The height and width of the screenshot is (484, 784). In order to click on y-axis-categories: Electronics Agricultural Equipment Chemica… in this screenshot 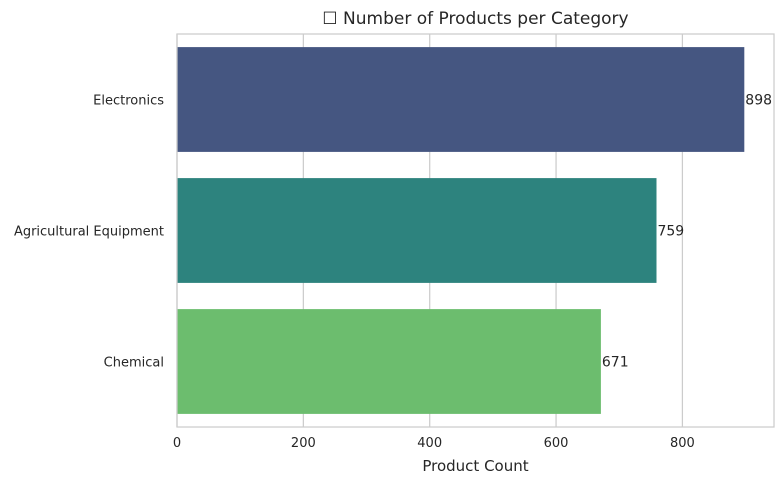, I will do `click(89, 232)`.